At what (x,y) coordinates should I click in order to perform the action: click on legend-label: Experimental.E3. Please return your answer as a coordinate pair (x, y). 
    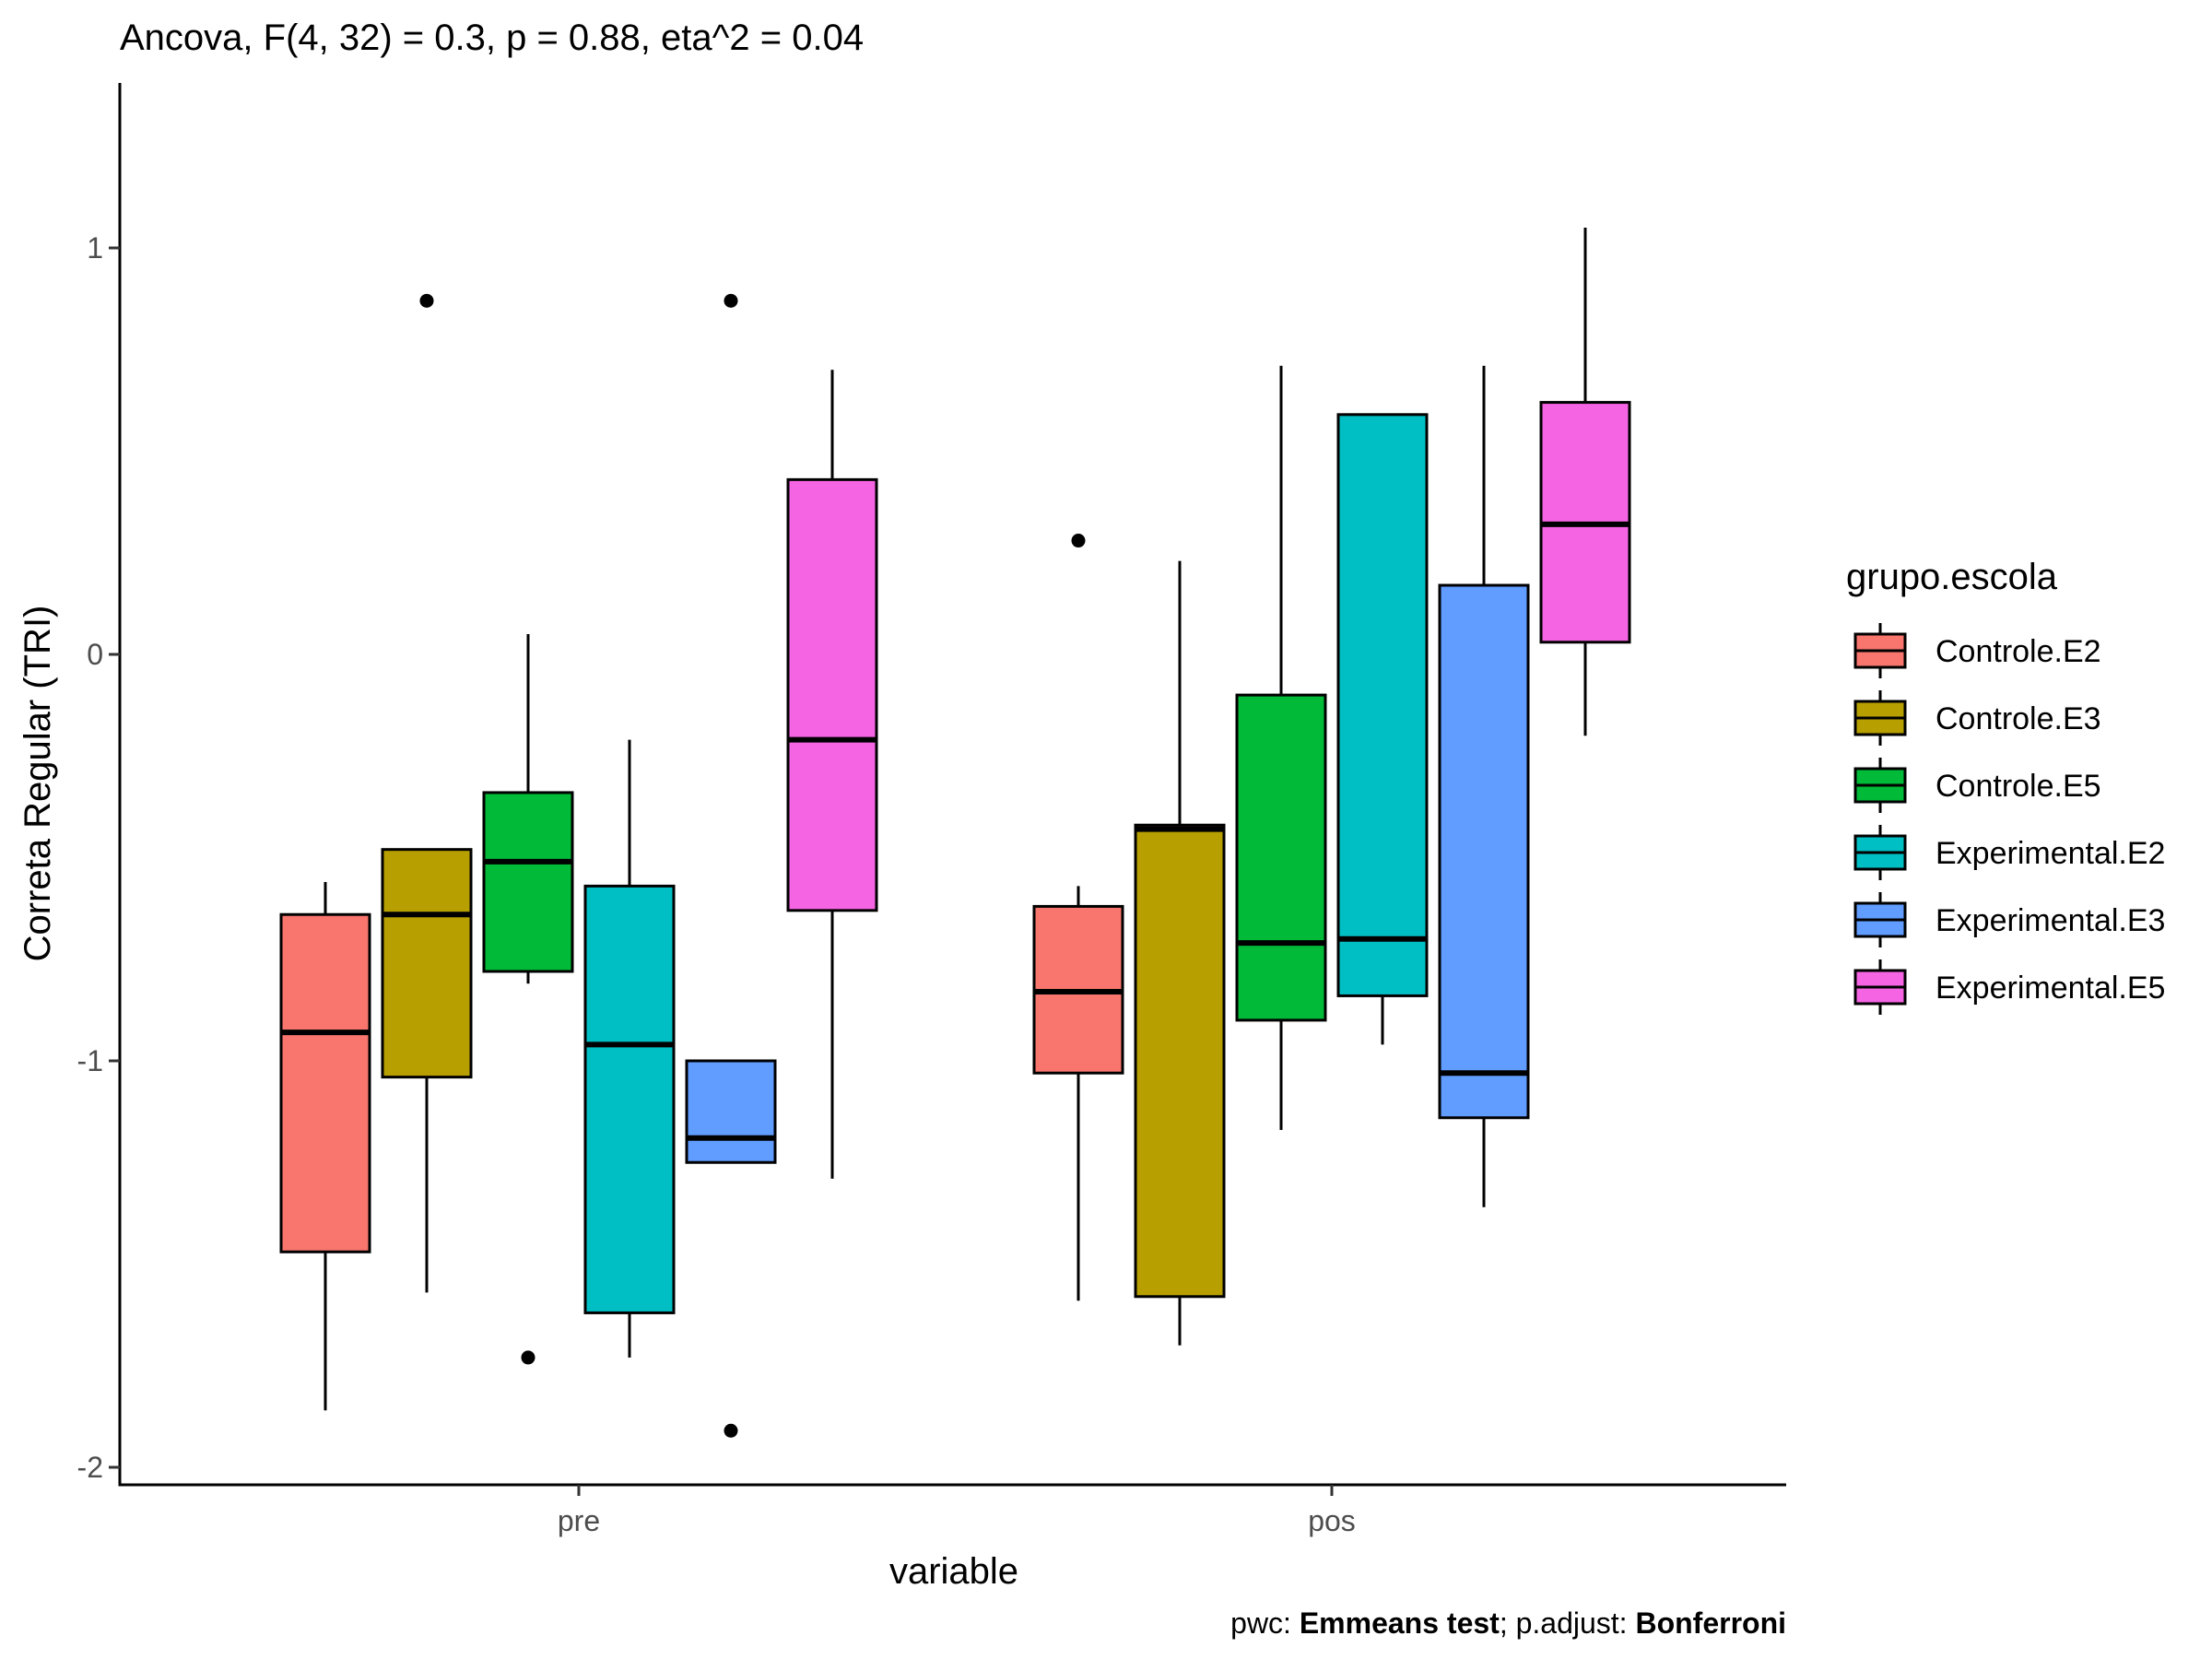
    Looking at the image, I should click on (2050, 920).